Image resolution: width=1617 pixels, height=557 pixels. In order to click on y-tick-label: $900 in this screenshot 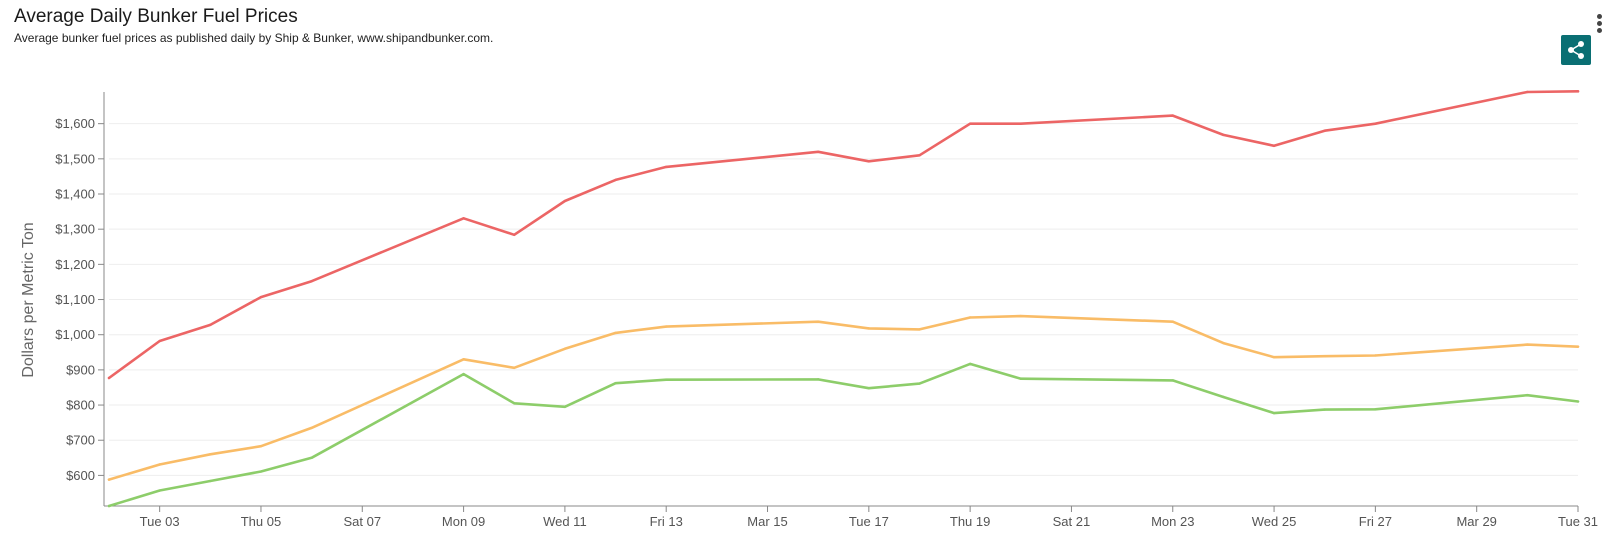, I will do `click(80, 369)`.